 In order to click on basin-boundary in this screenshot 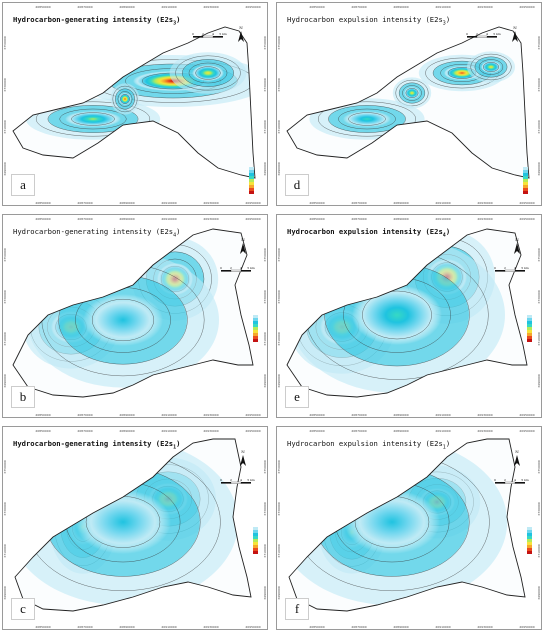, I will do `click(408, 102)`.